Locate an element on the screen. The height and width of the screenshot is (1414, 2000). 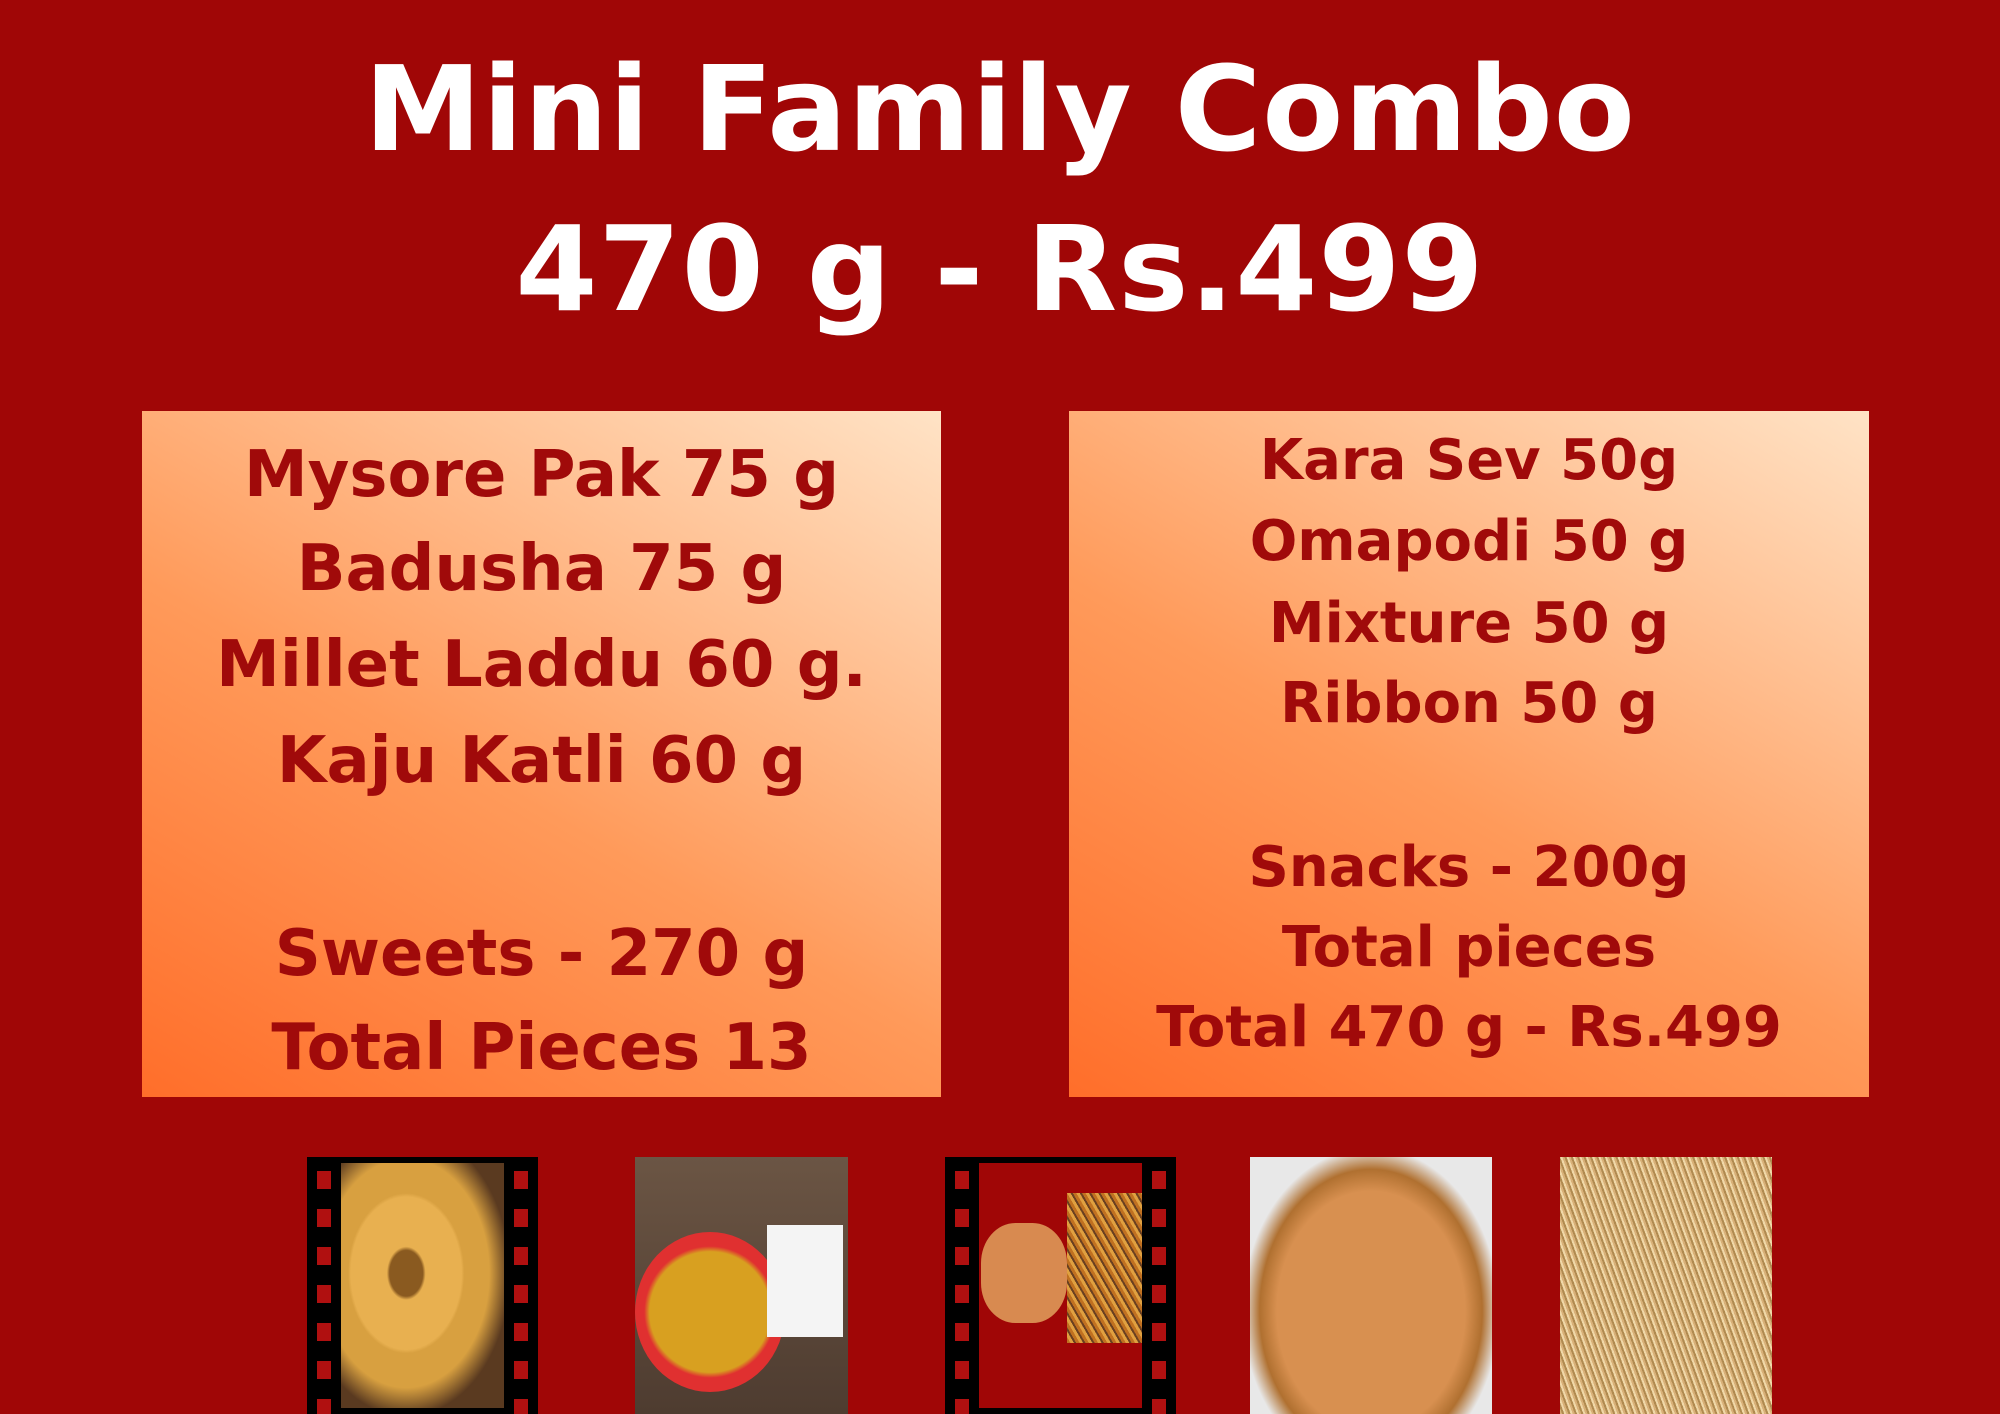
sweet-item: Badusha 75 g is located at coordinates (541, 569).